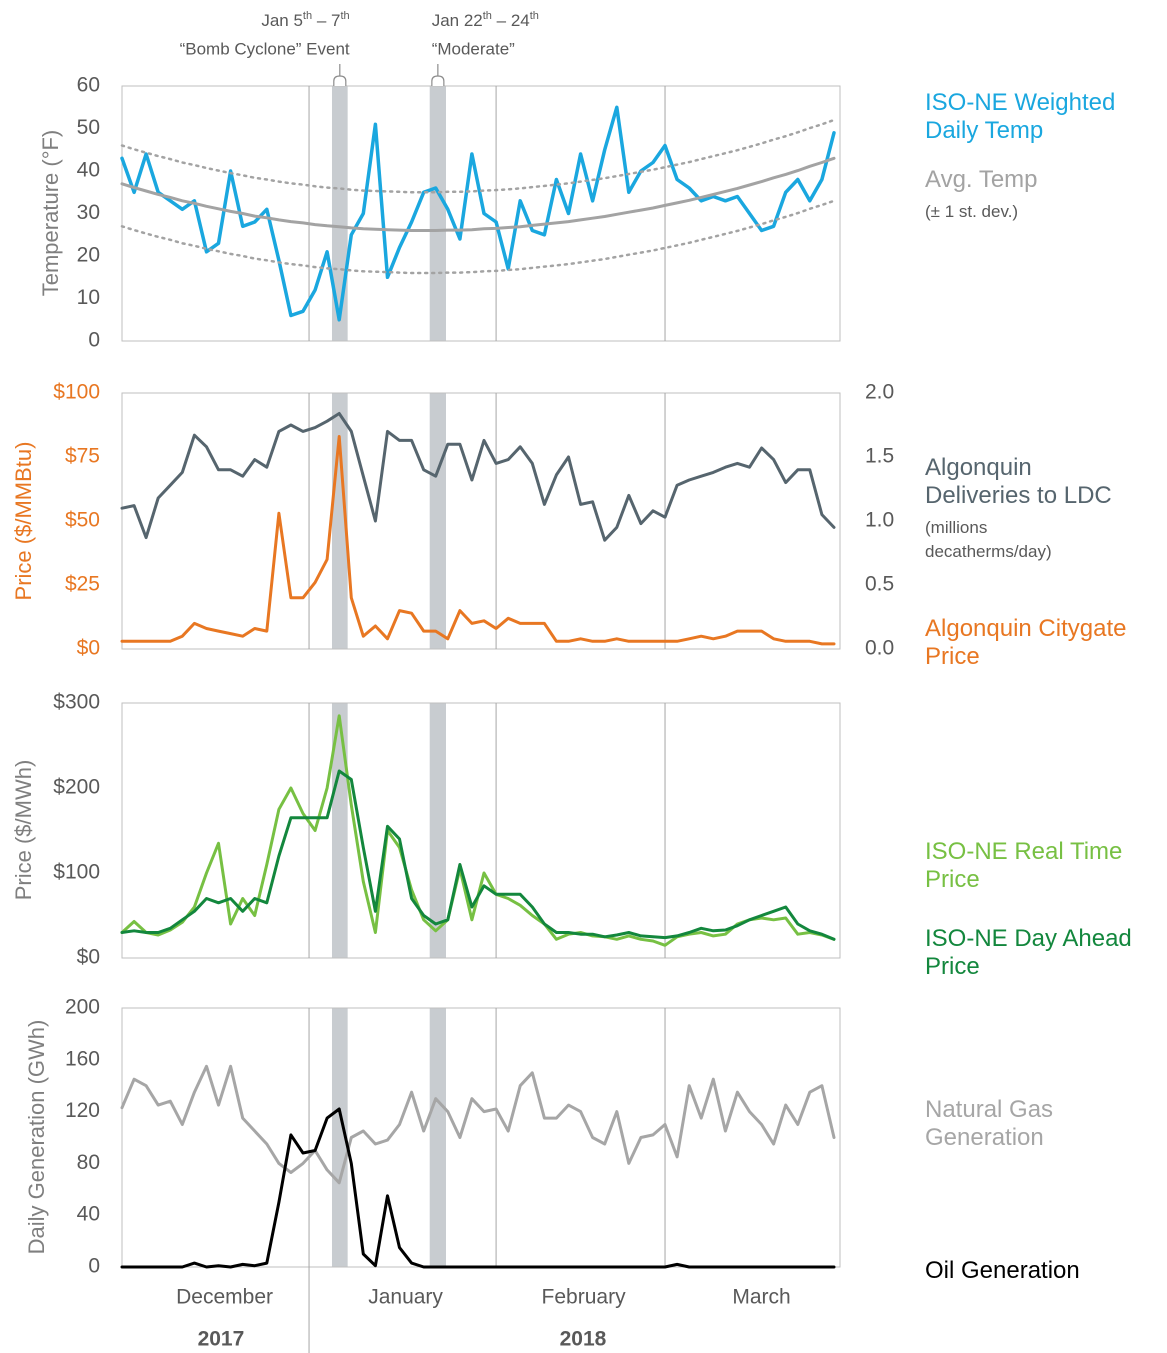  I want to click on y-tick-label: $75, so click(82, 456).